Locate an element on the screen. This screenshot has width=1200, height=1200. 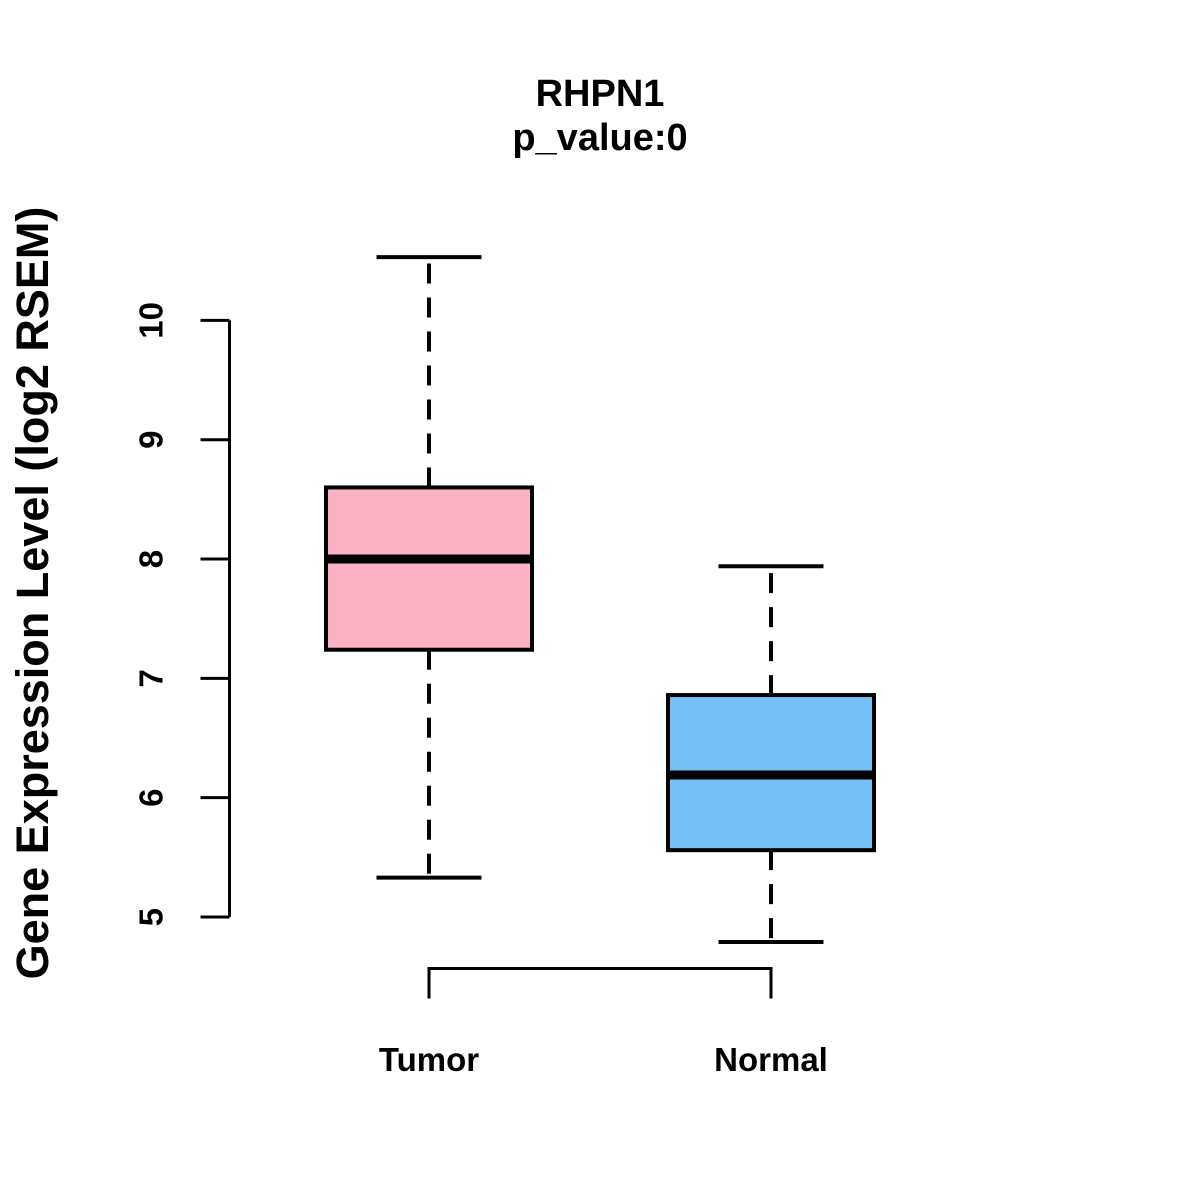
x-axis-bracket is located at coordinates (600, 983).